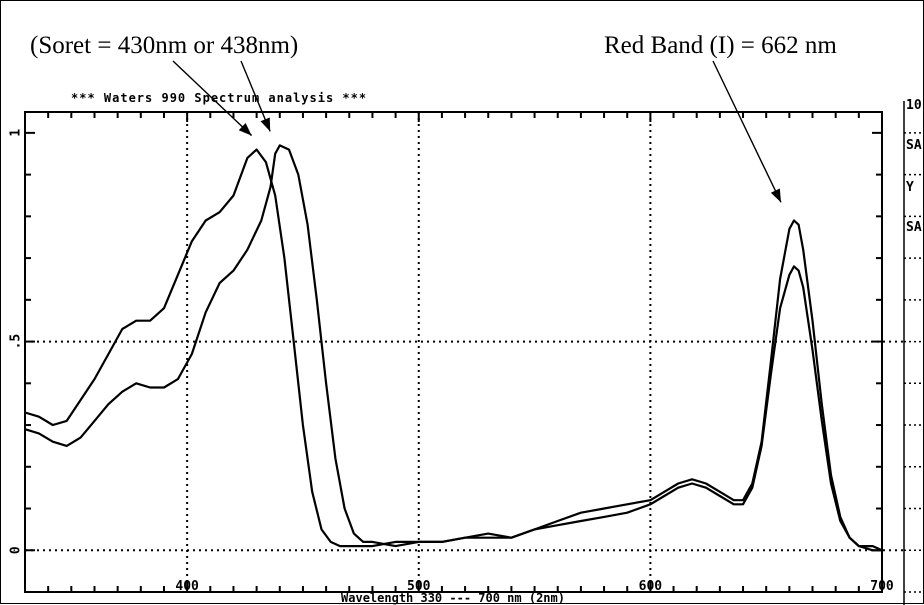 This screenshot has width=924, height=605. Describe the element at coordinates (16, 342) in the screenshot. I see `y-tick-label-0_5: .5` at that location.